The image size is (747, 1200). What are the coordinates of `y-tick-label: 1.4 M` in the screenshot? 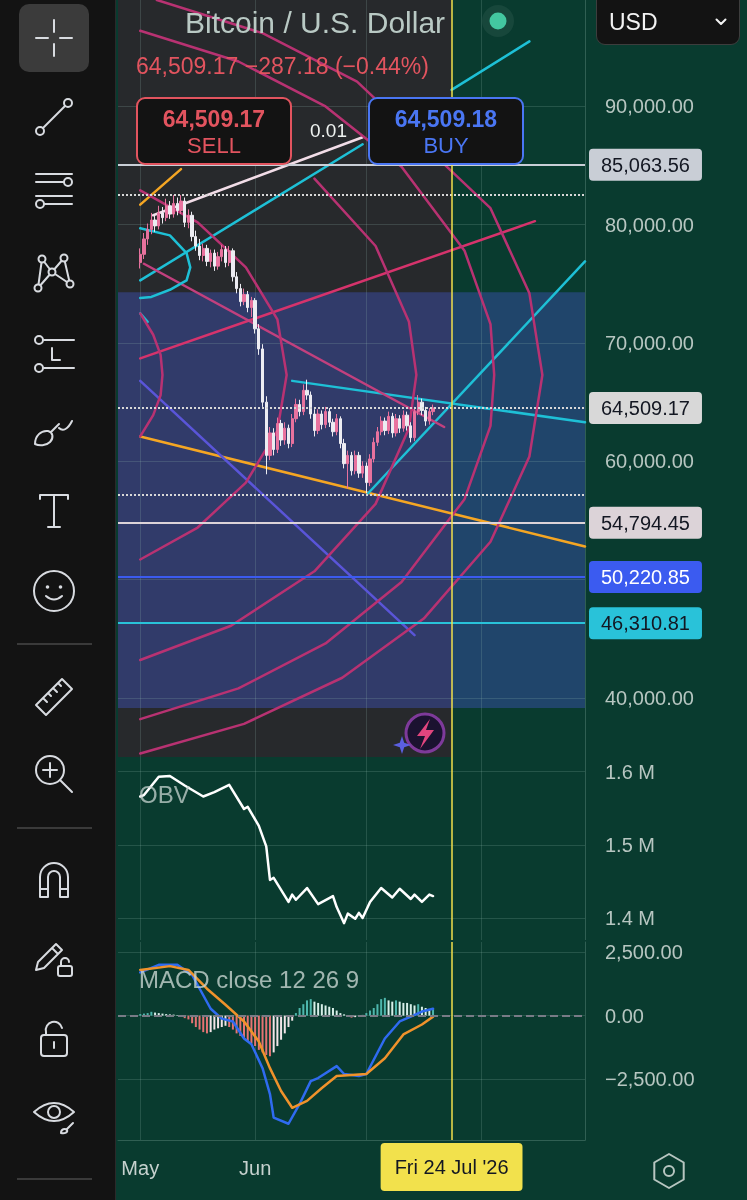 It's located at (630, 918).